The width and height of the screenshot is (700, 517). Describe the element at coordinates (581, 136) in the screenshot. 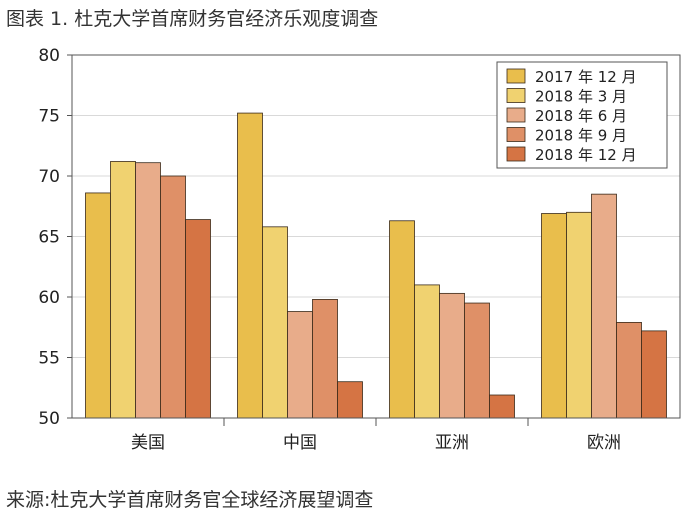

I see `legend-label: 2018 年 9 月` at that location.